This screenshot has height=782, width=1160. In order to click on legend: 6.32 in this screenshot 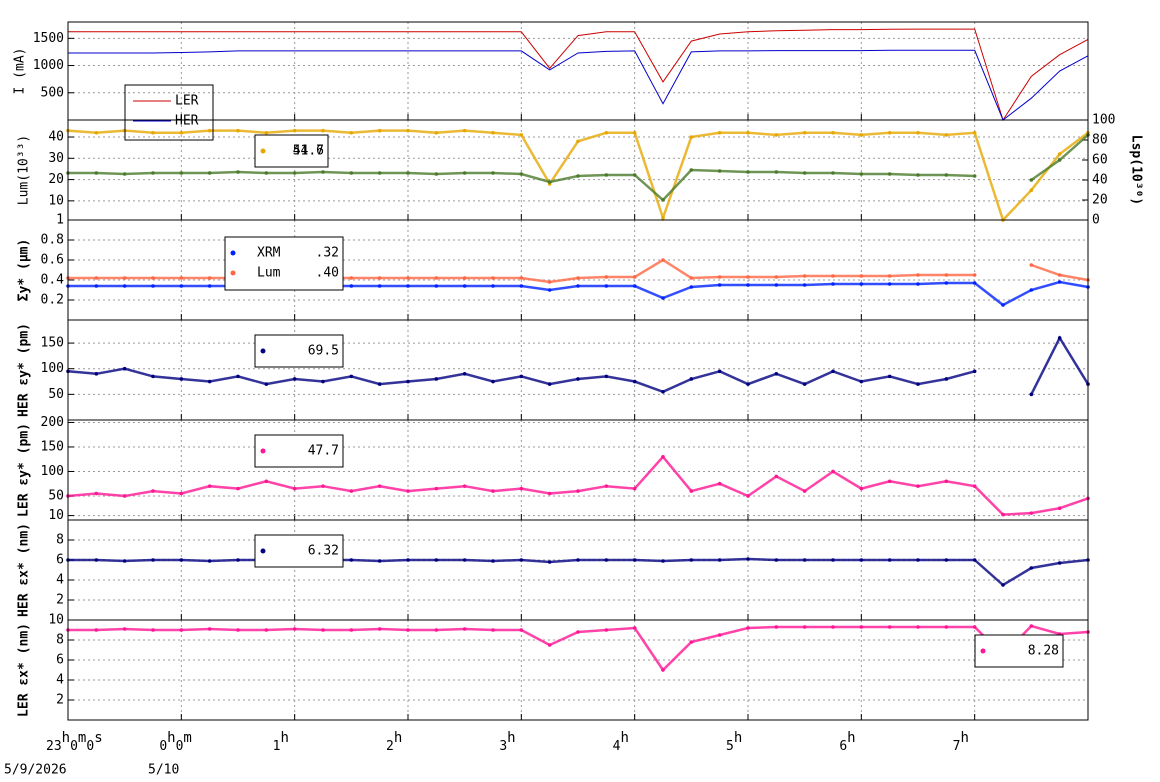, I will do `click(299, 551)`.